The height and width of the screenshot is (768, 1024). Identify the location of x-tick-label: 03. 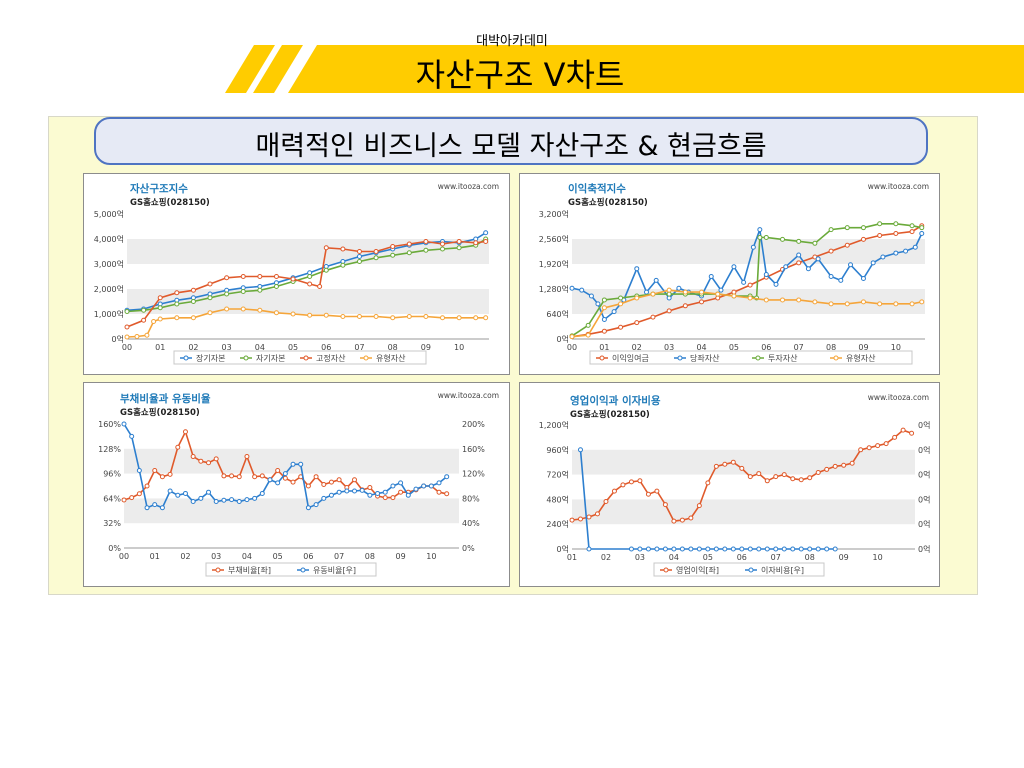
(669, 347).